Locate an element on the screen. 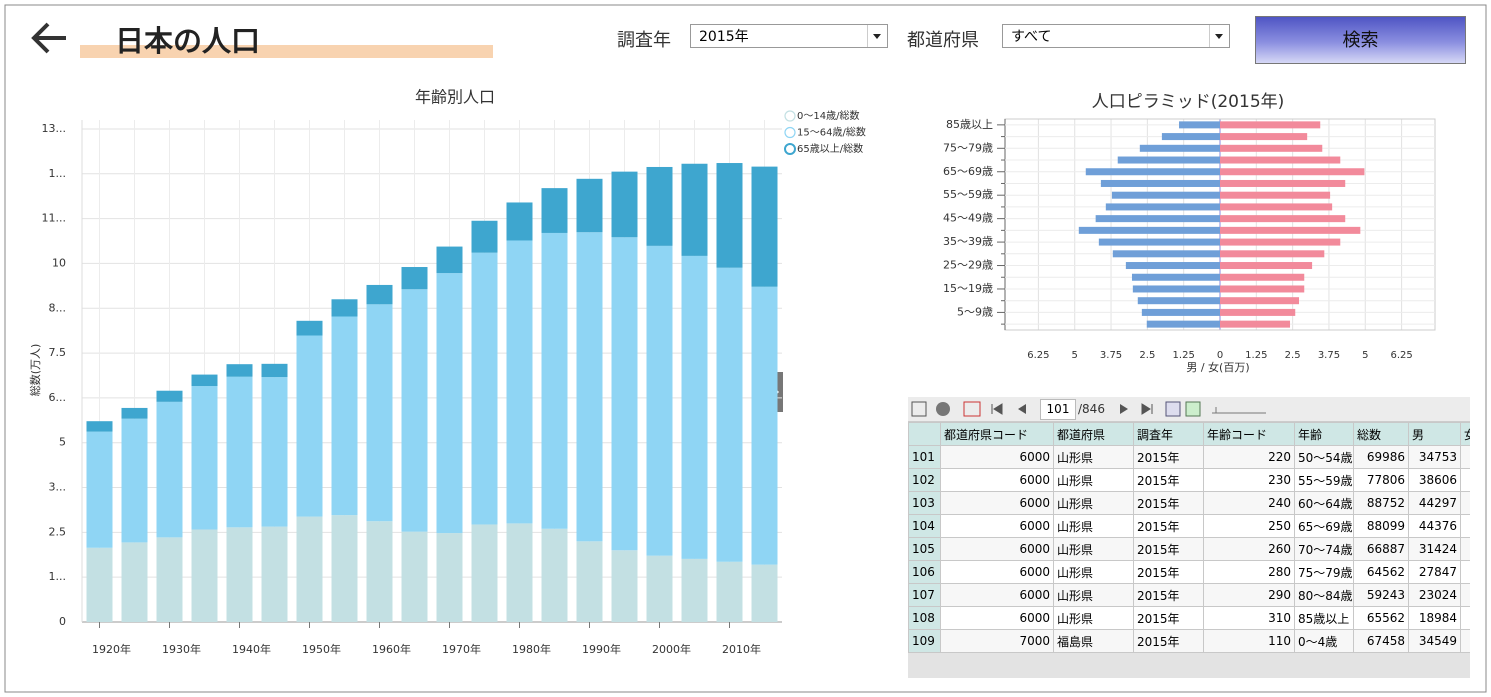 This screenshot has width=1491, height=697. x-tick-label: 2000年 is located at coordinates (671, 649).